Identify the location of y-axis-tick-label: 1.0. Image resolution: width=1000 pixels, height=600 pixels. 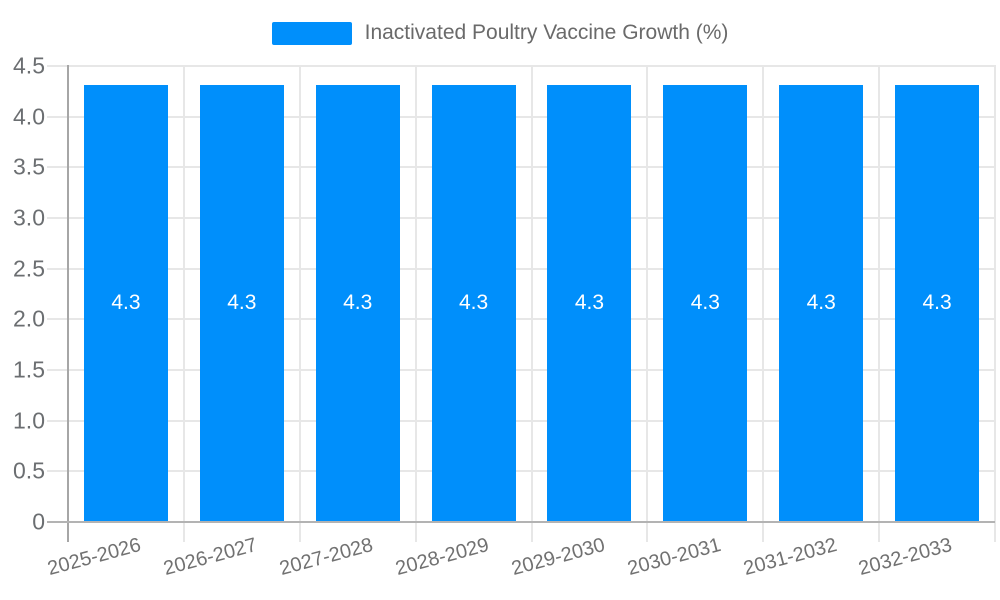
(29, 420).